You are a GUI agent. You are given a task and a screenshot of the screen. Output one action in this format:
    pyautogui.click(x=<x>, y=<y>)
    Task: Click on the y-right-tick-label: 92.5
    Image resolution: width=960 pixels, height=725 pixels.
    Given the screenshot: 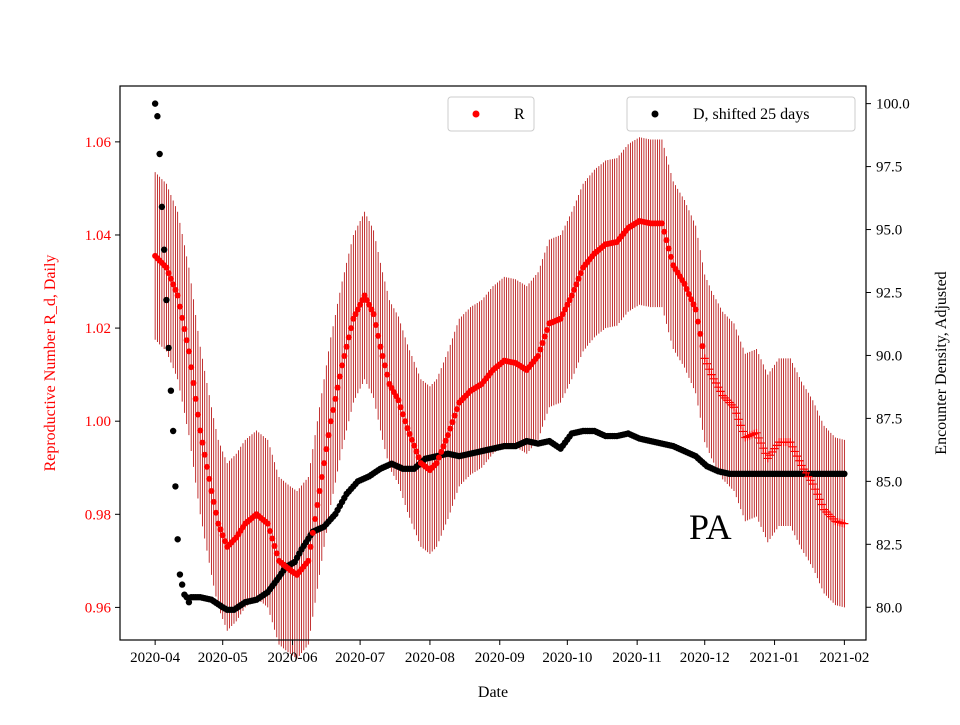 What is the action you would take?
    pyautogui.click(x=889, y=293)
    